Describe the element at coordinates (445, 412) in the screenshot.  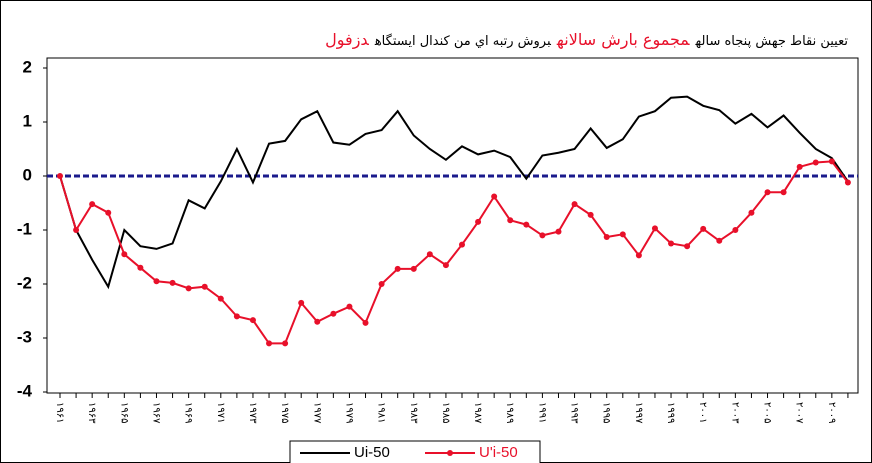
I see `x-tick-label: ۱۹۸۵` at that location.